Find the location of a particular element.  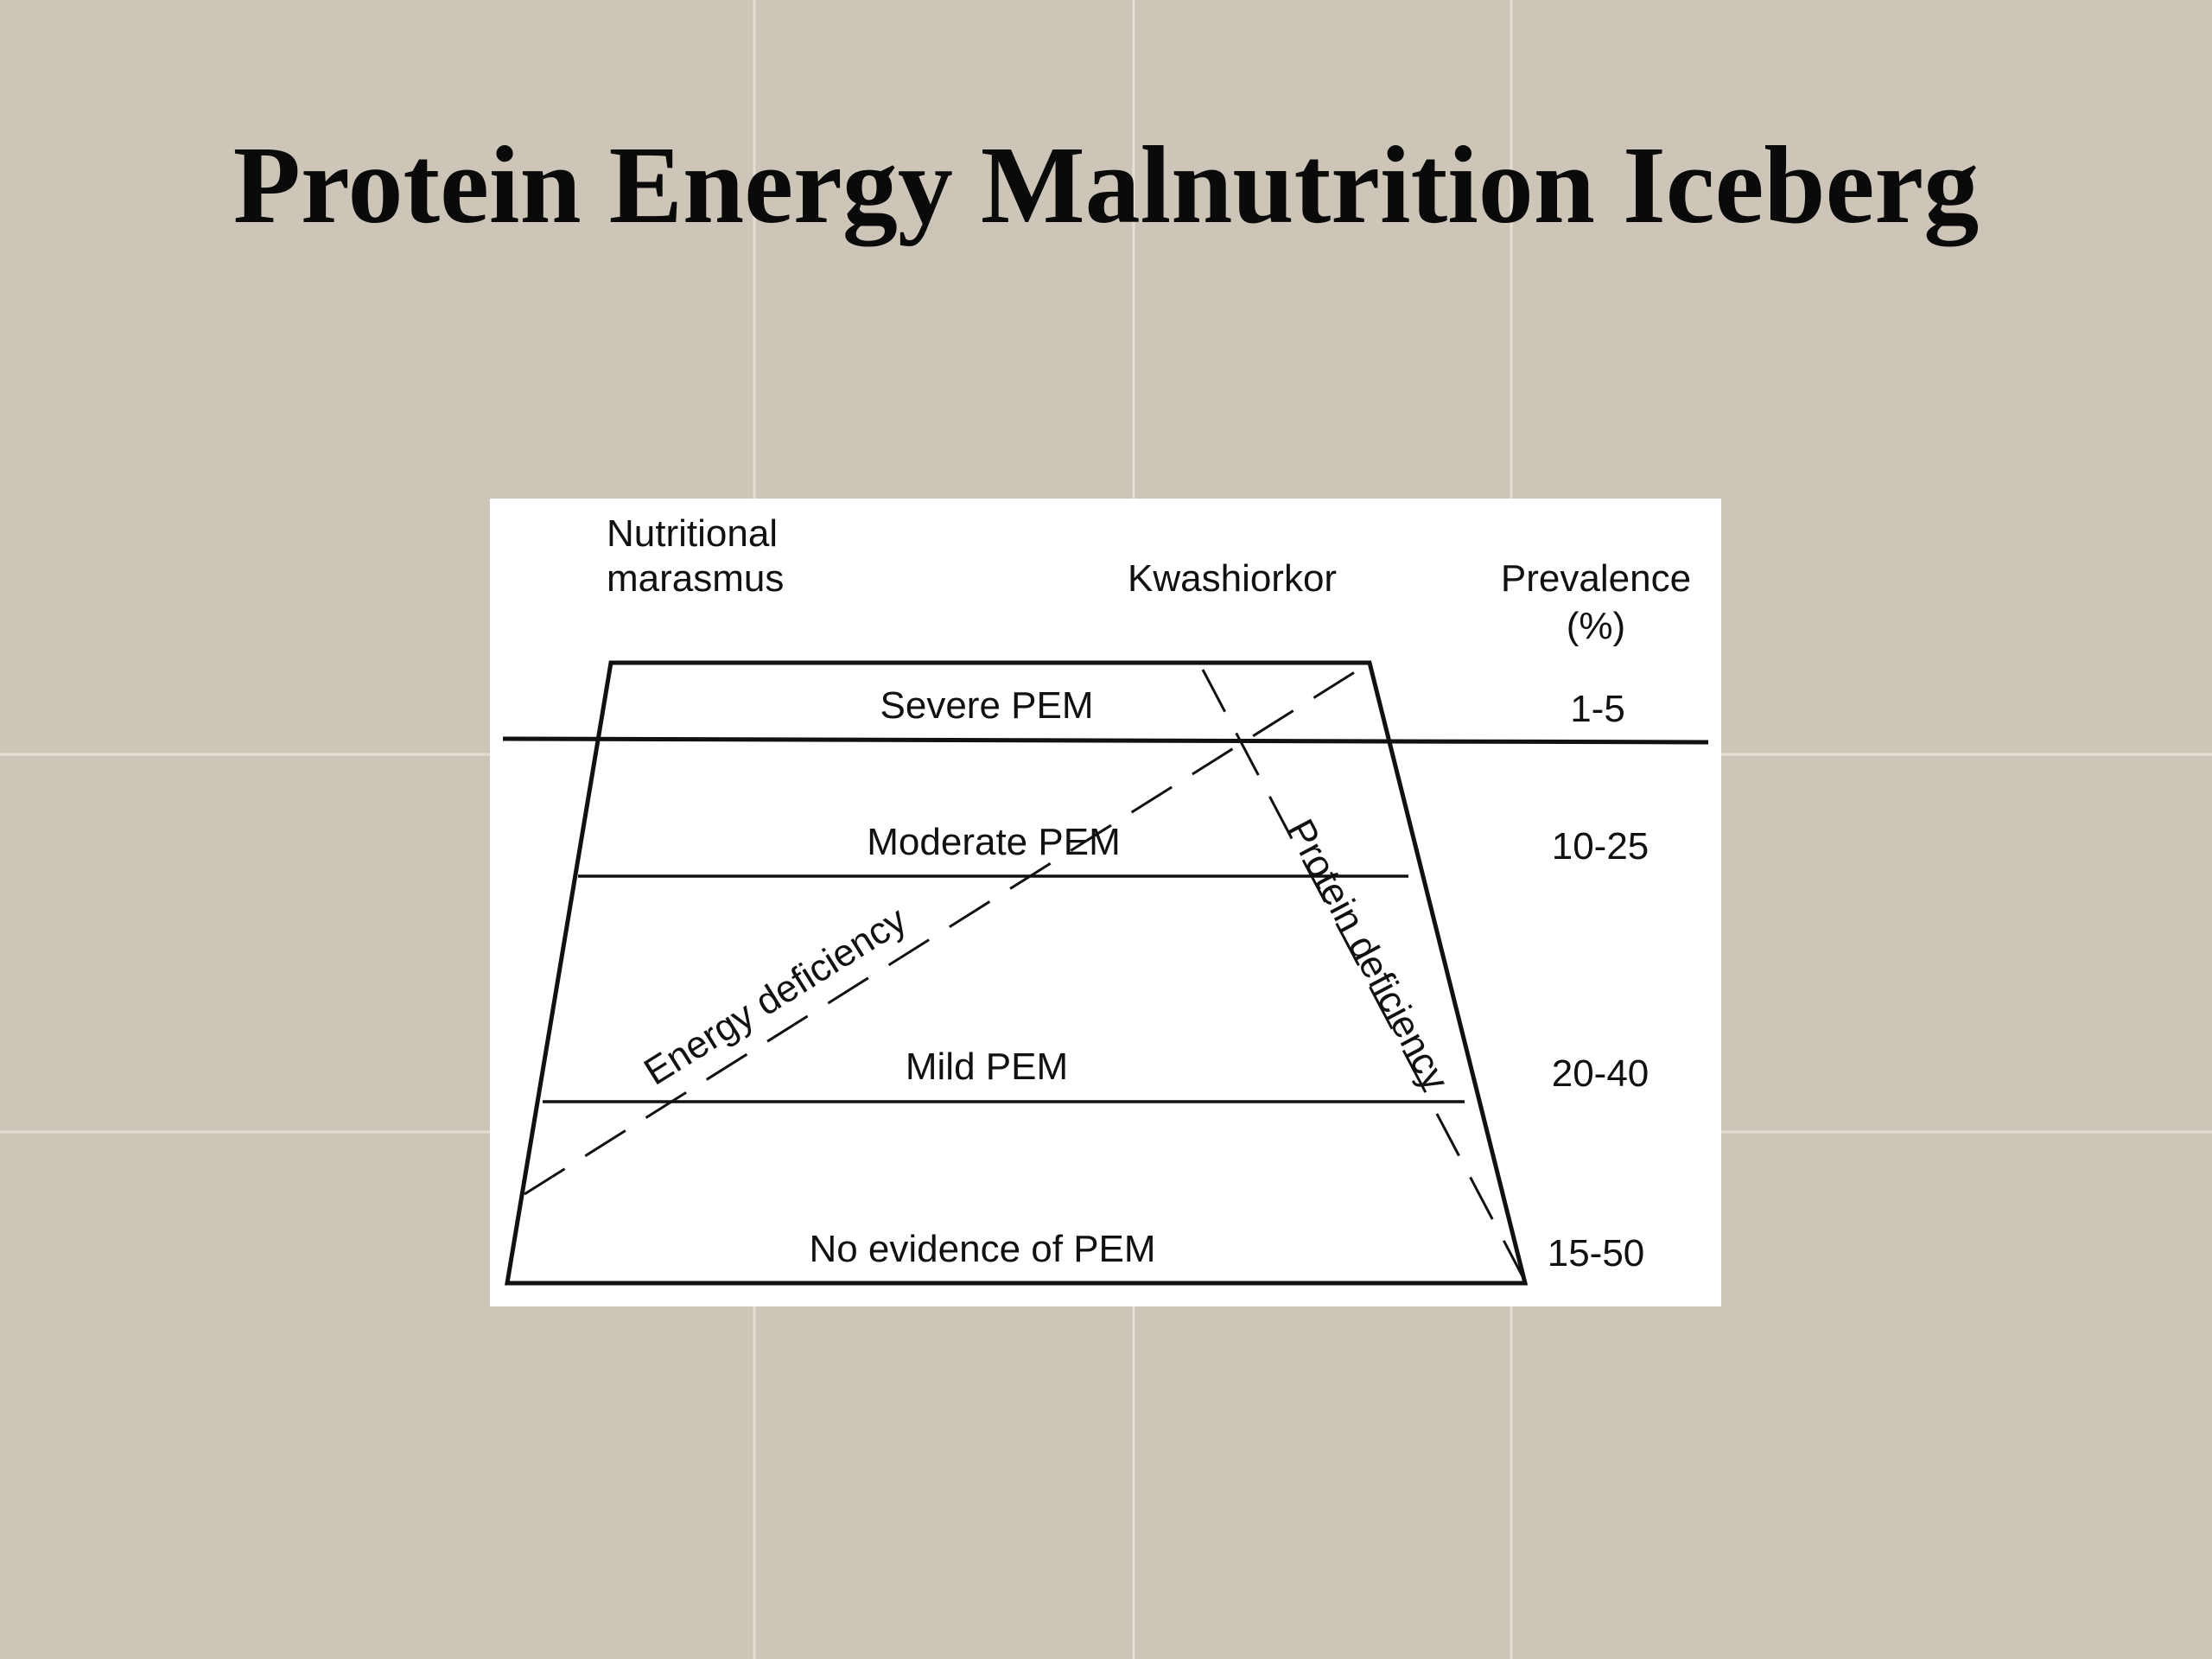

header-nutritional: Nutritional is located at coordinates (692, 533).